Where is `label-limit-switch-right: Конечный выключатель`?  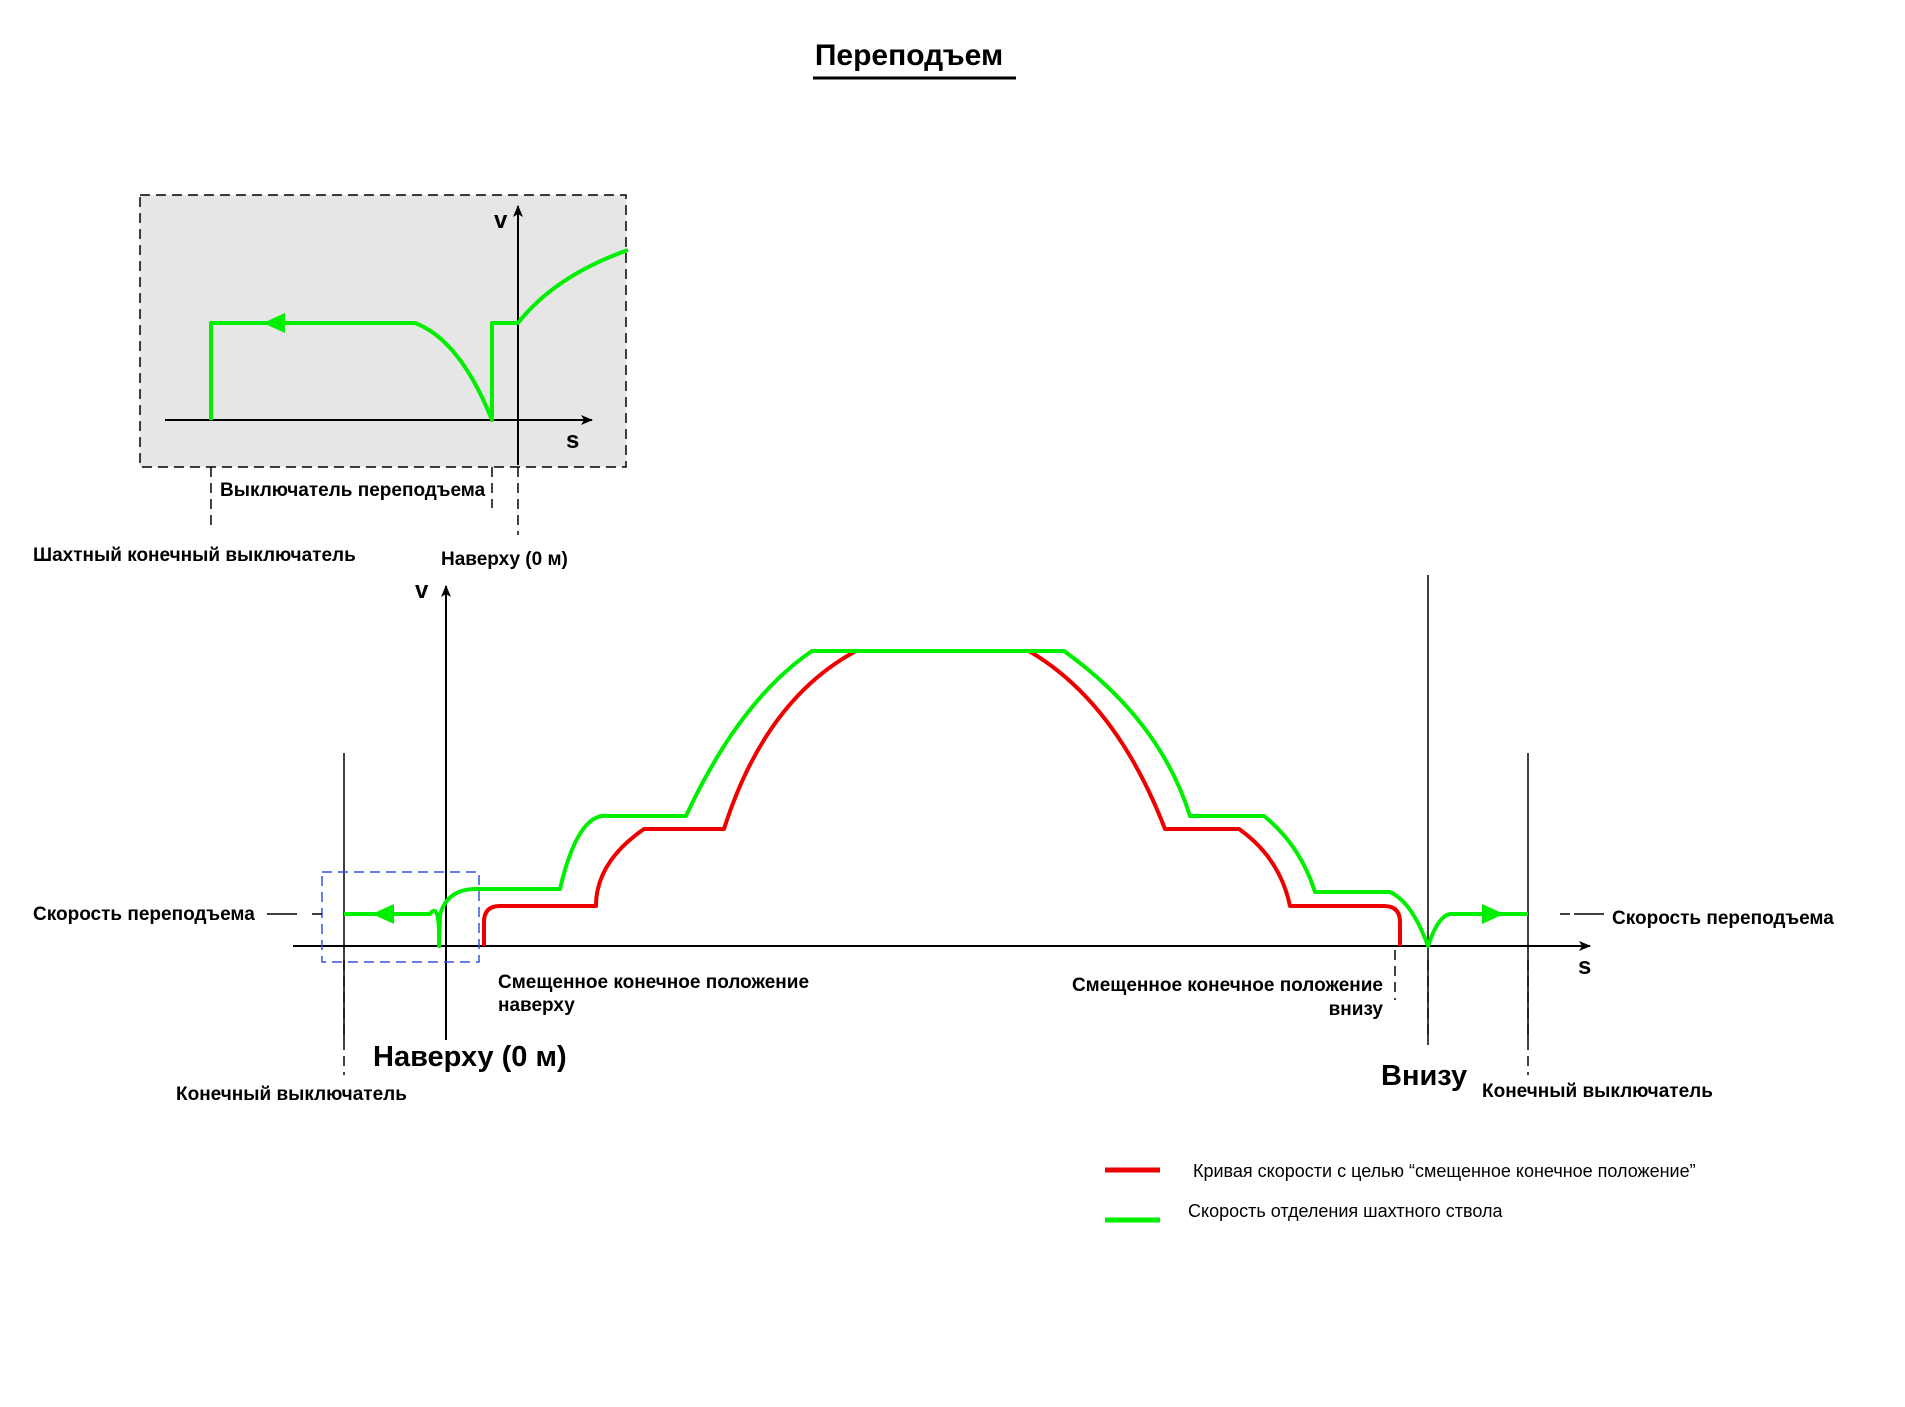 label-limit-switch-right: Конечный выключатель is located at coordinates (1597, 1091).